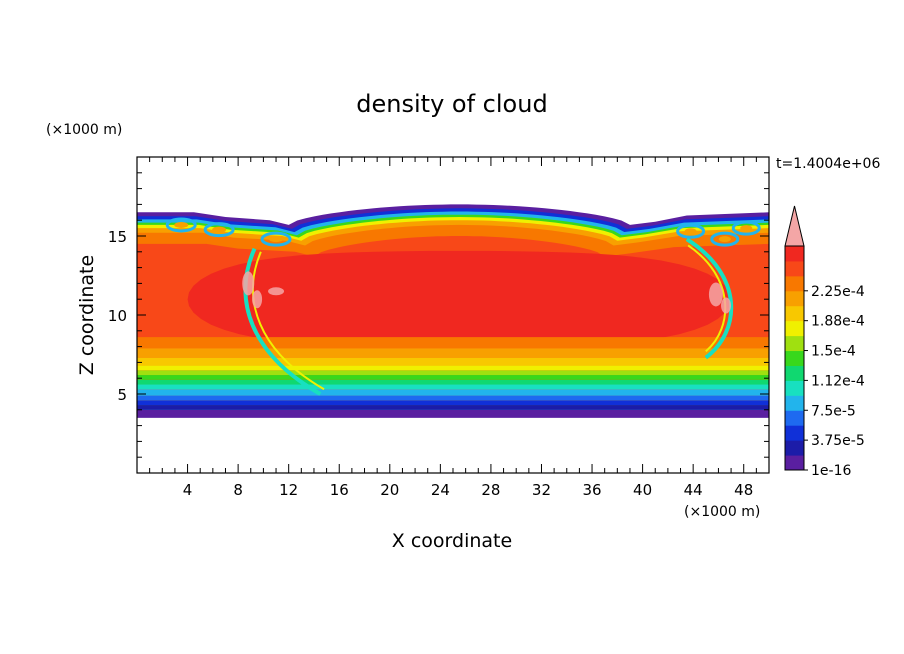 The image size is (904, 654). Describe the element at coordinates (468, 490) in the screenshot. I see `x-tick-labels: 4 8 12 16 20 24 28 32 36 40 44 48` at that location.